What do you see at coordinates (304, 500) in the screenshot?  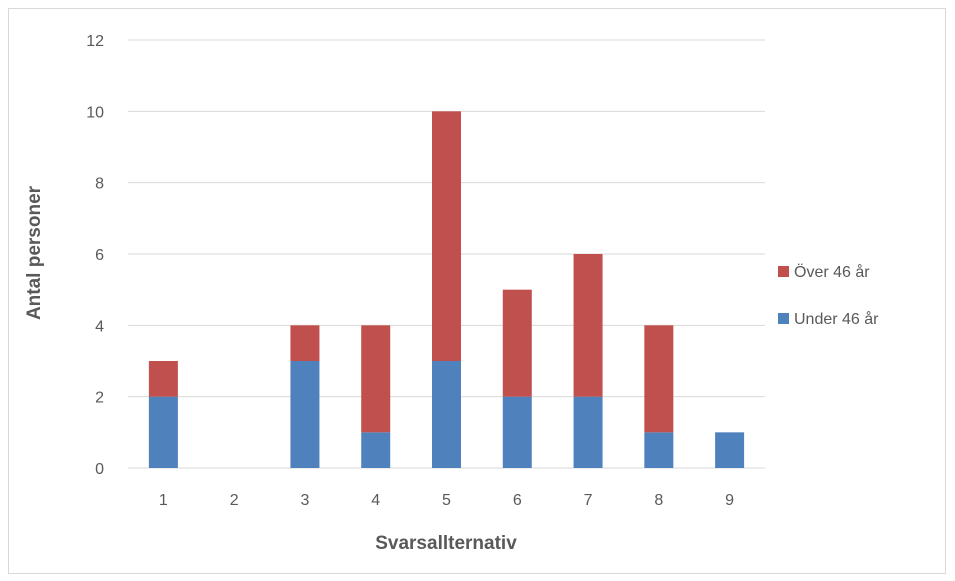 I see `x-tick-label: 3` at bounding box center [304, 500].